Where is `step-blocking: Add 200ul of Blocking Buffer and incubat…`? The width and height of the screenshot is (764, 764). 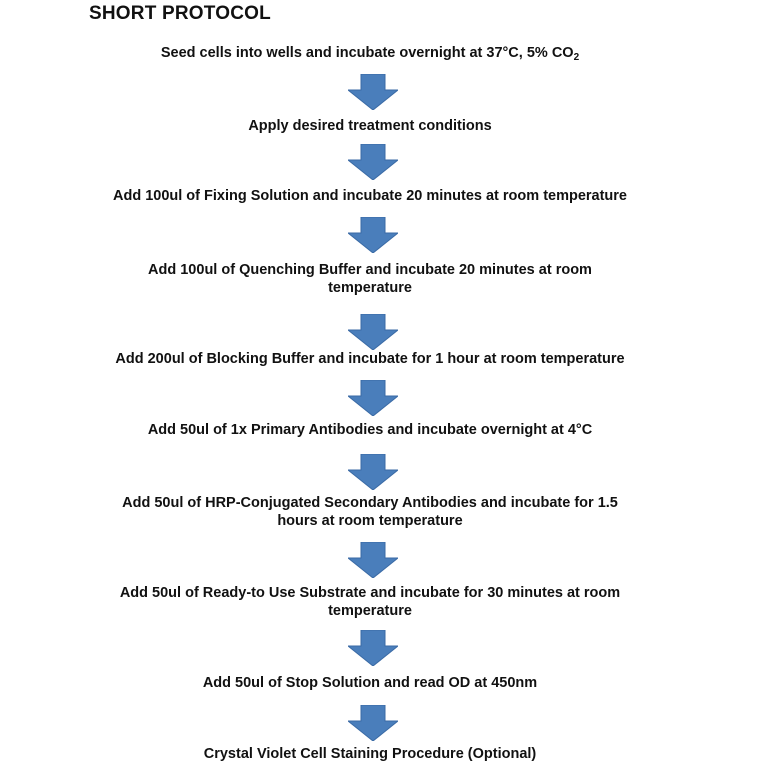 step-blocking: Add 200ul of Blocking Buffer and incubat… is located at coordinates (370, 359).